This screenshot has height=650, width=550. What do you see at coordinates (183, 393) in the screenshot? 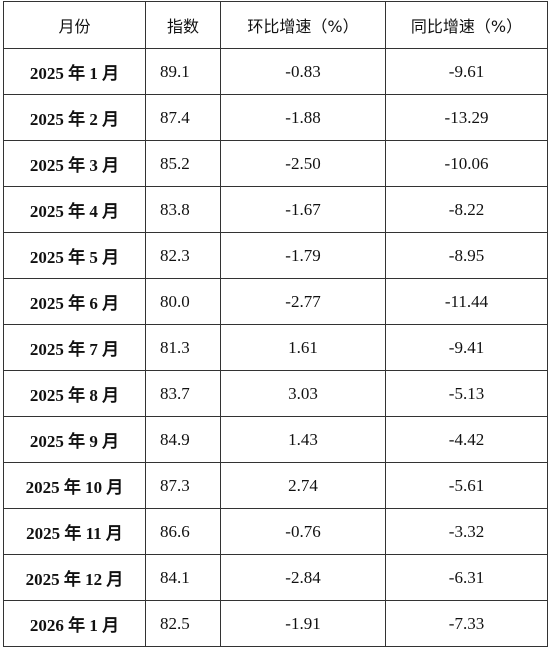
I see `index-cell: 83.7` at bounding box center [183, 393].